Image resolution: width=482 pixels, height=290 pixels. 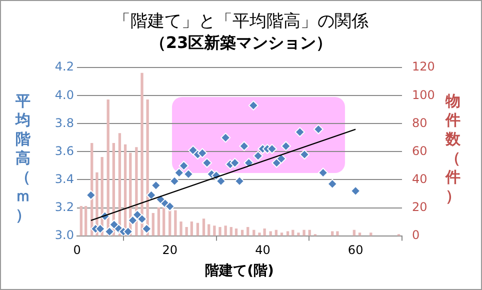 I want to click on x-tick-label: 20, so click(x=170, y=250).